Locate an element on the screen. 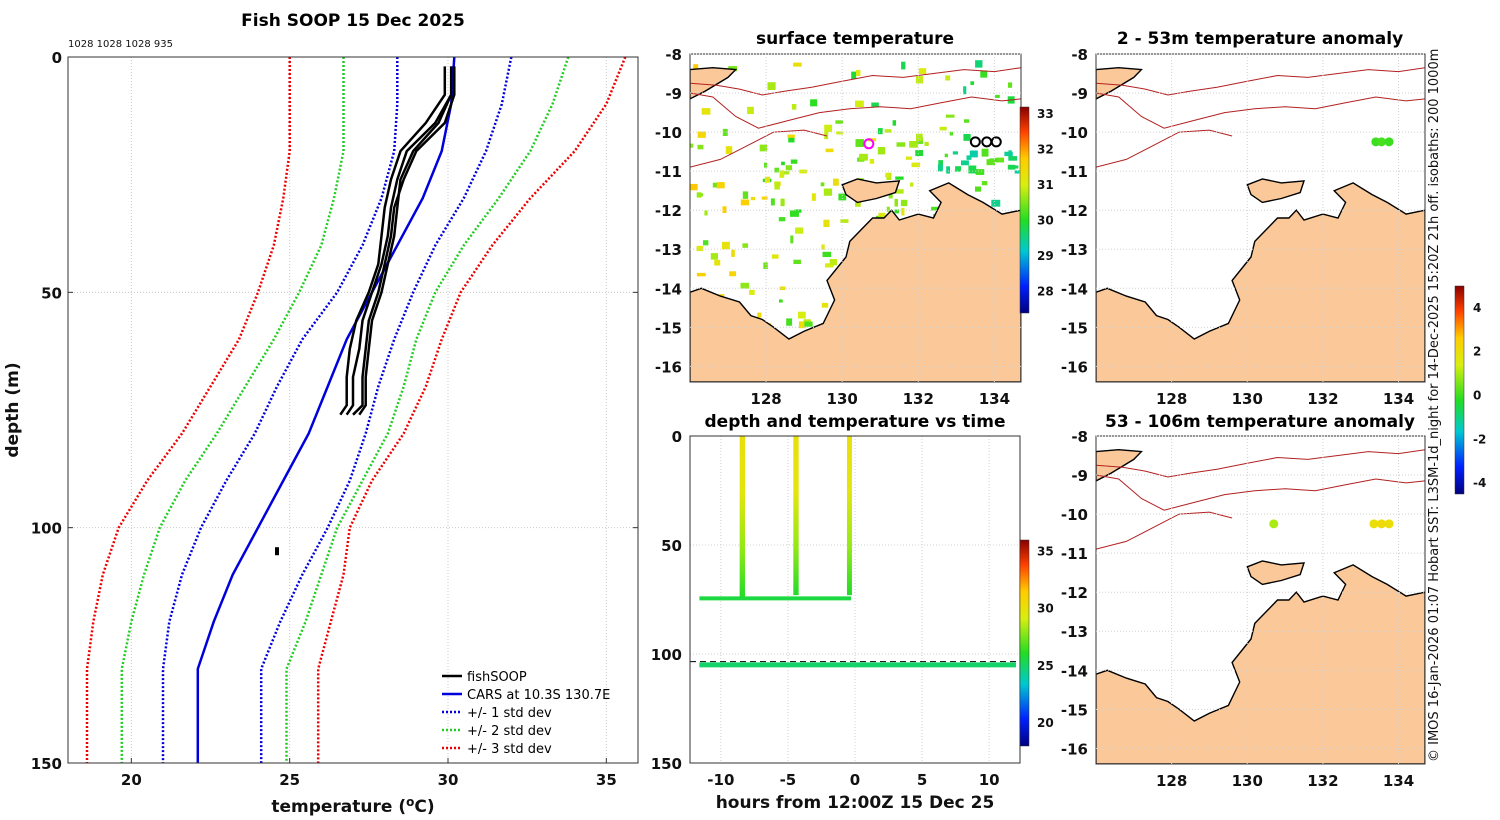  ts-colorbar-label: 25 is located at coordinates (1045, 666).